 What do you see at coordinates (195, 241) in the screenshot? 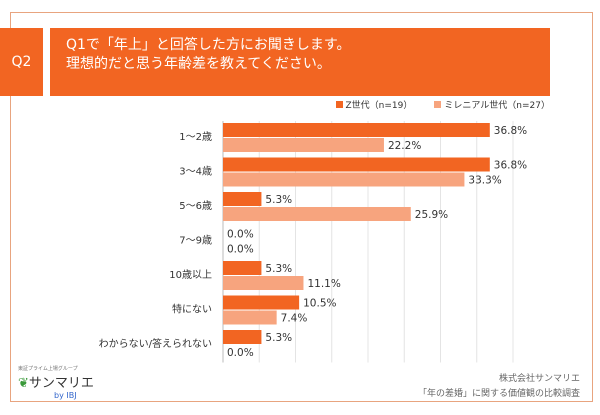
I see `category-label: 7〜9歳` at bounding box center [195, 241].